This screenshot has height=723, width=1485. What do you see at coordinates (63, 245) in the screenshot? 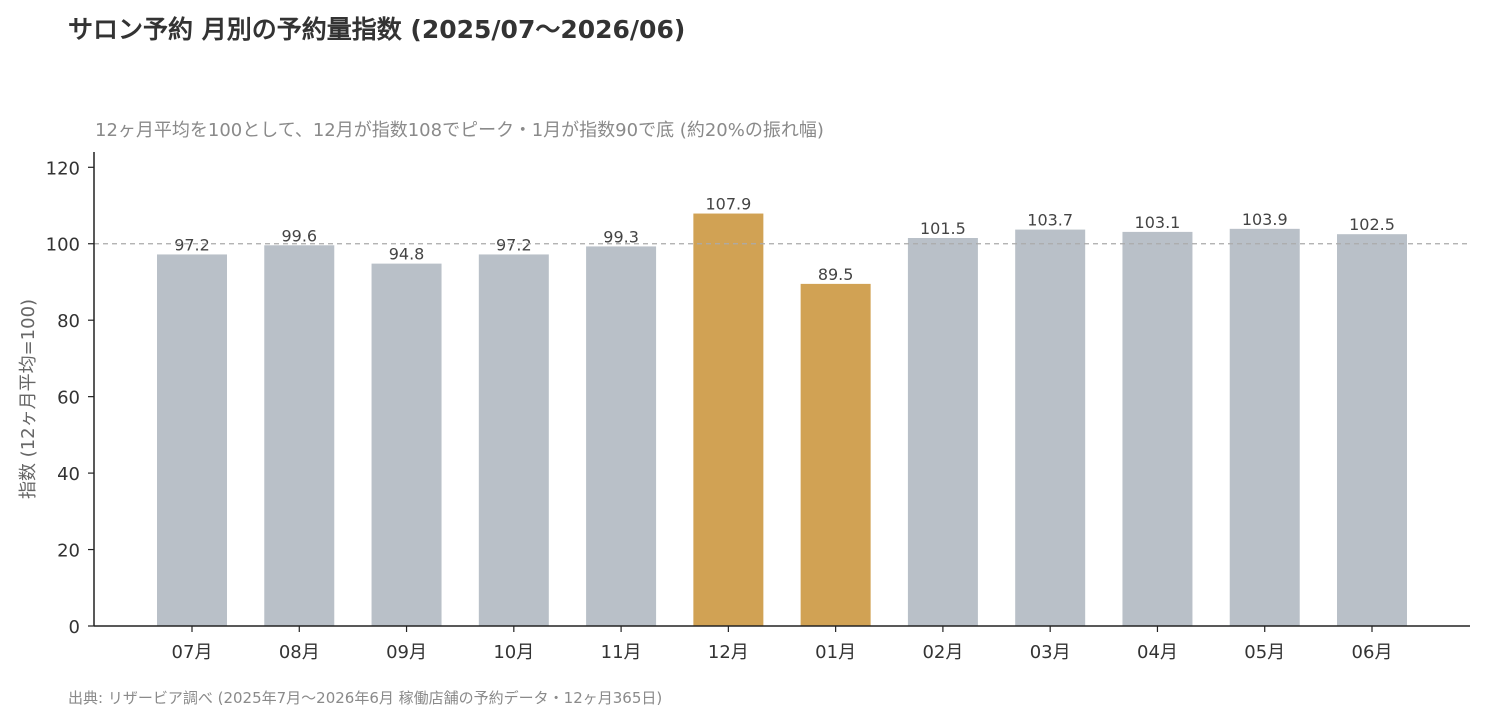
I see `y-tick-label: 100` at bounding box center [63, 245].